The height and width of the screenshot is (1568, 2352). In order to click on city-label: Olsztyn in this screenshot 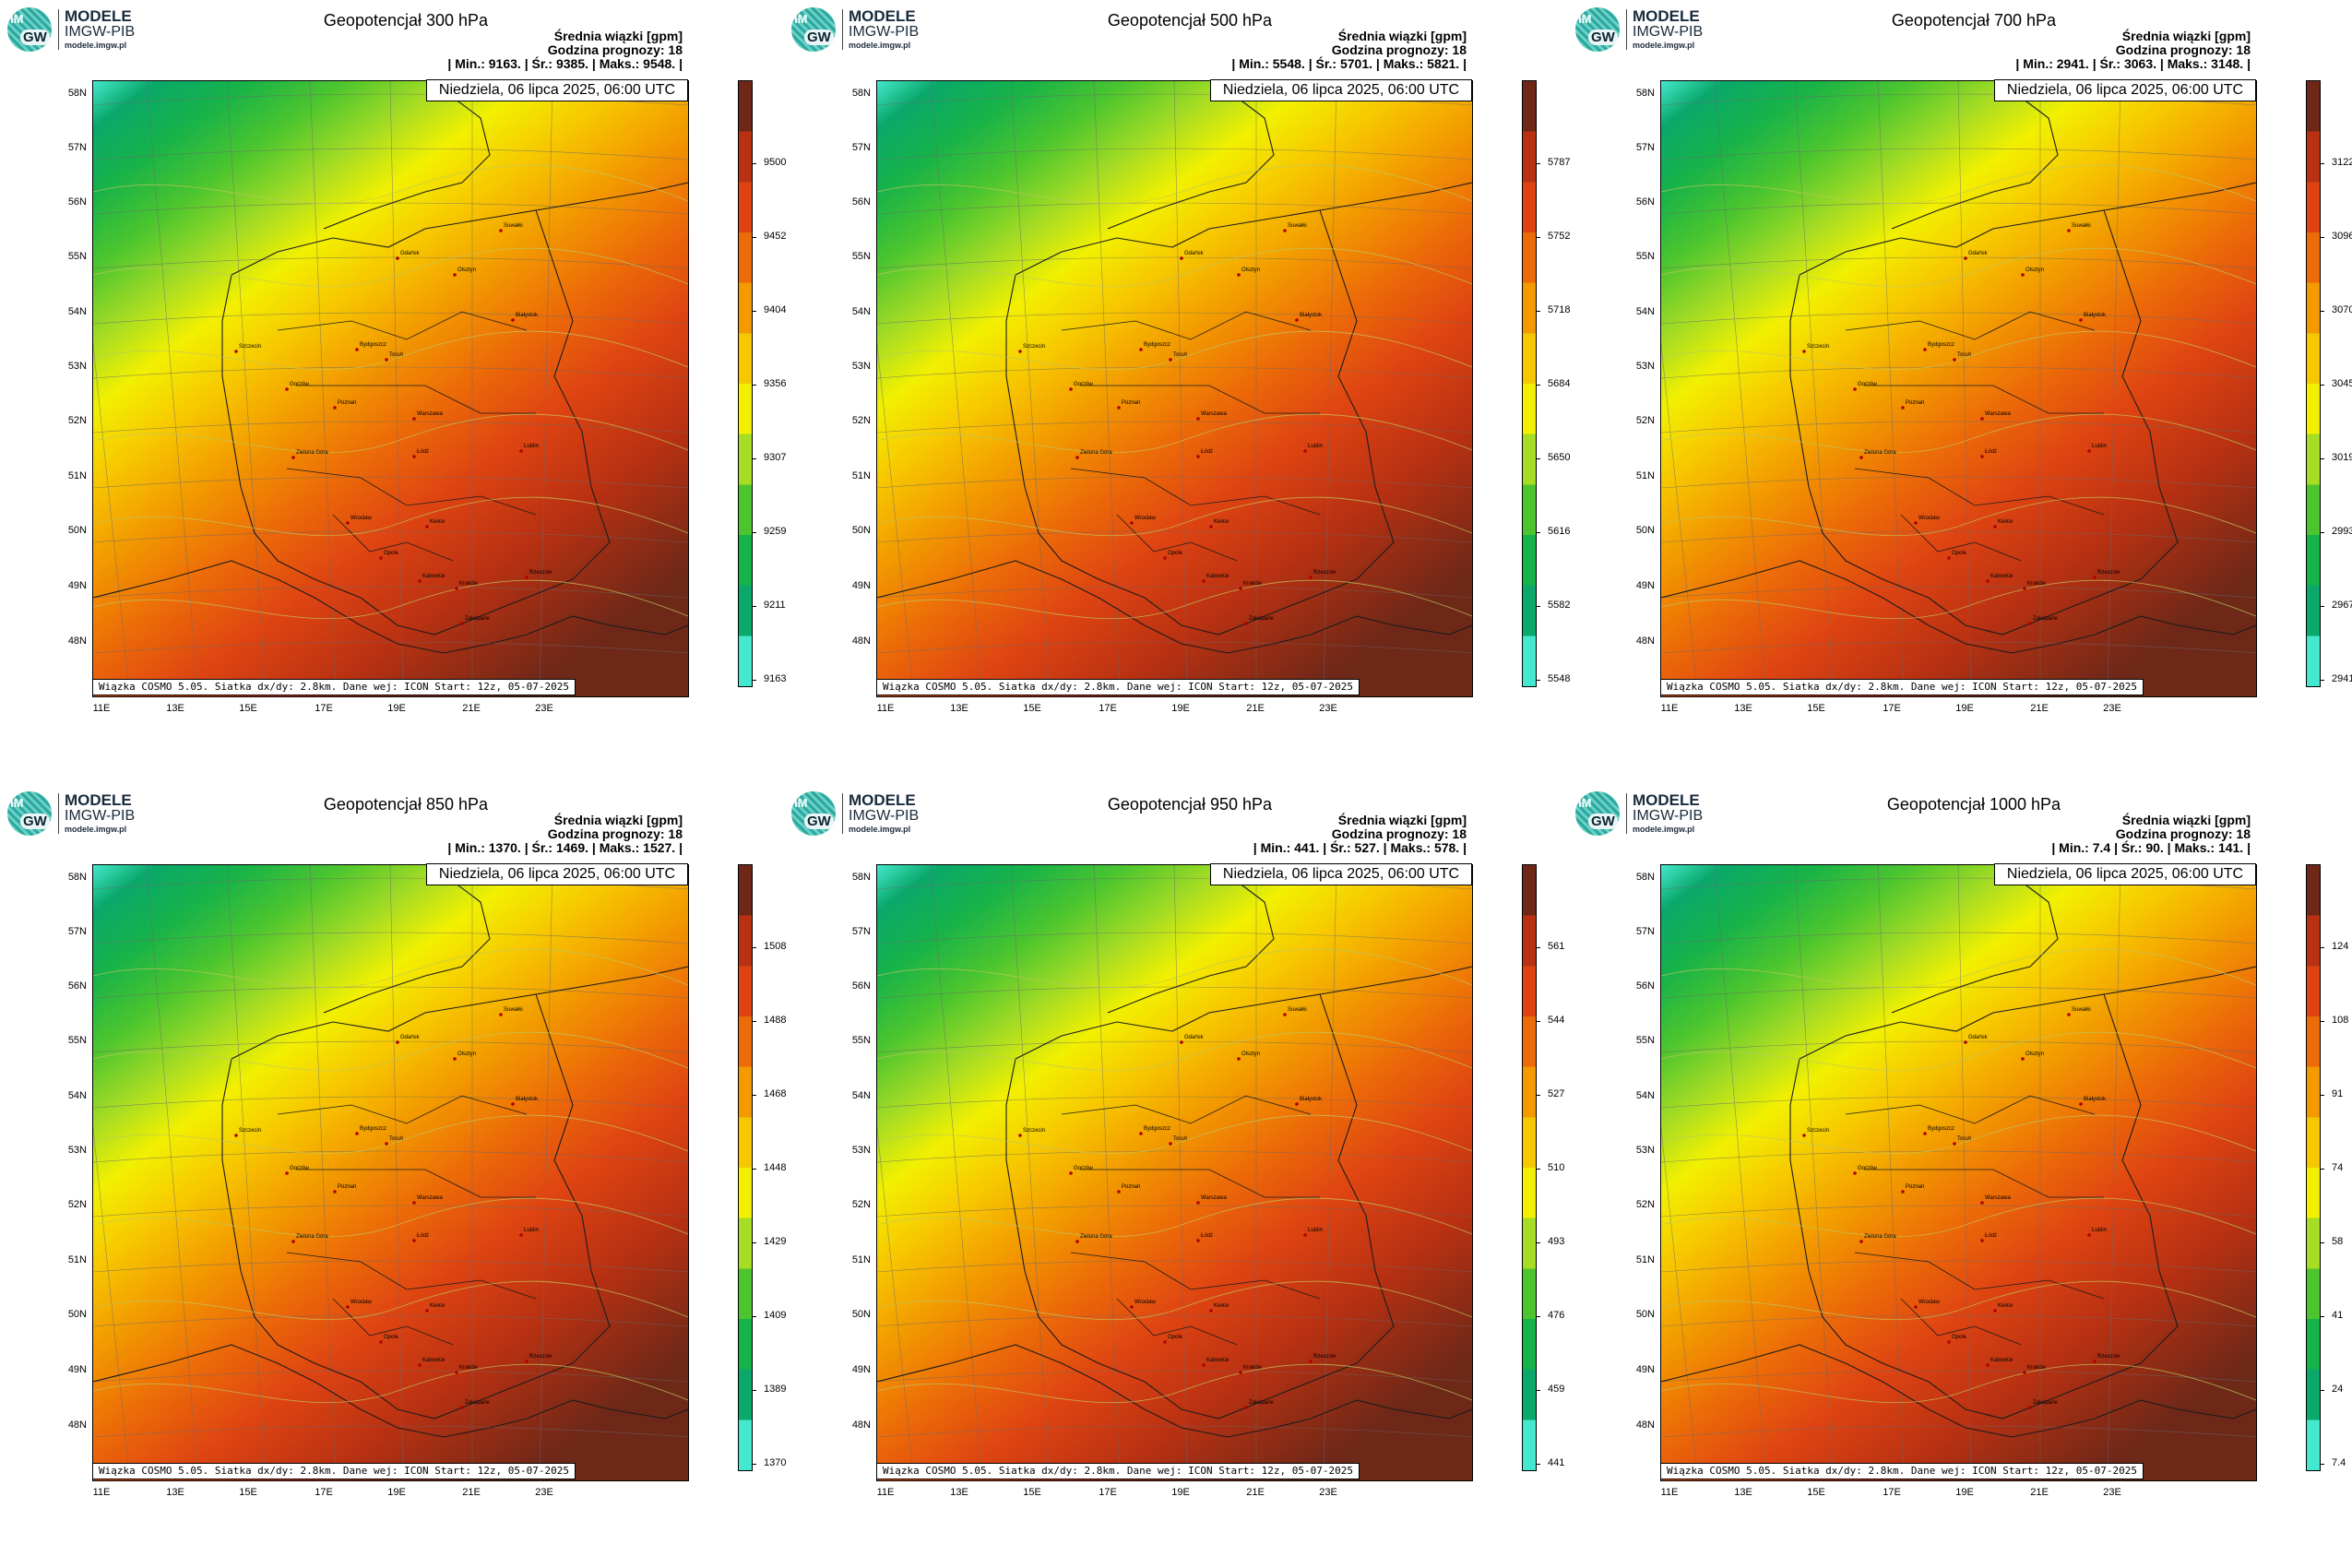, I will do `click(466, 270)`.